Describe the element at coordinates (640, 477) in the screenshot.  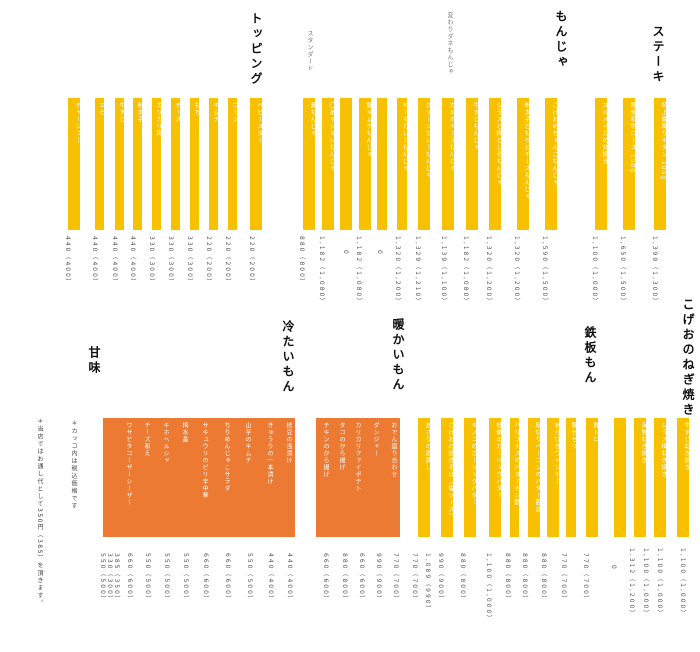
I see `menu-item-strip: 海鮮ねぎ焼き` at that location.